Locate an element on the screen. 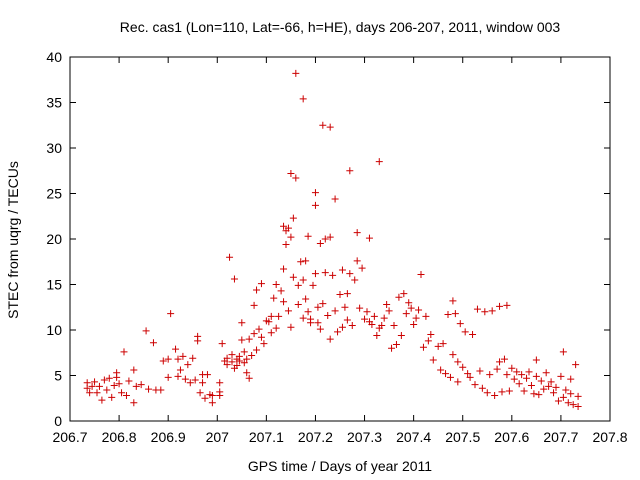 This screenshot has width=640, height=480. y-axis-label: STEC from uqrg / TECUs is located at coordinates (13, 240).